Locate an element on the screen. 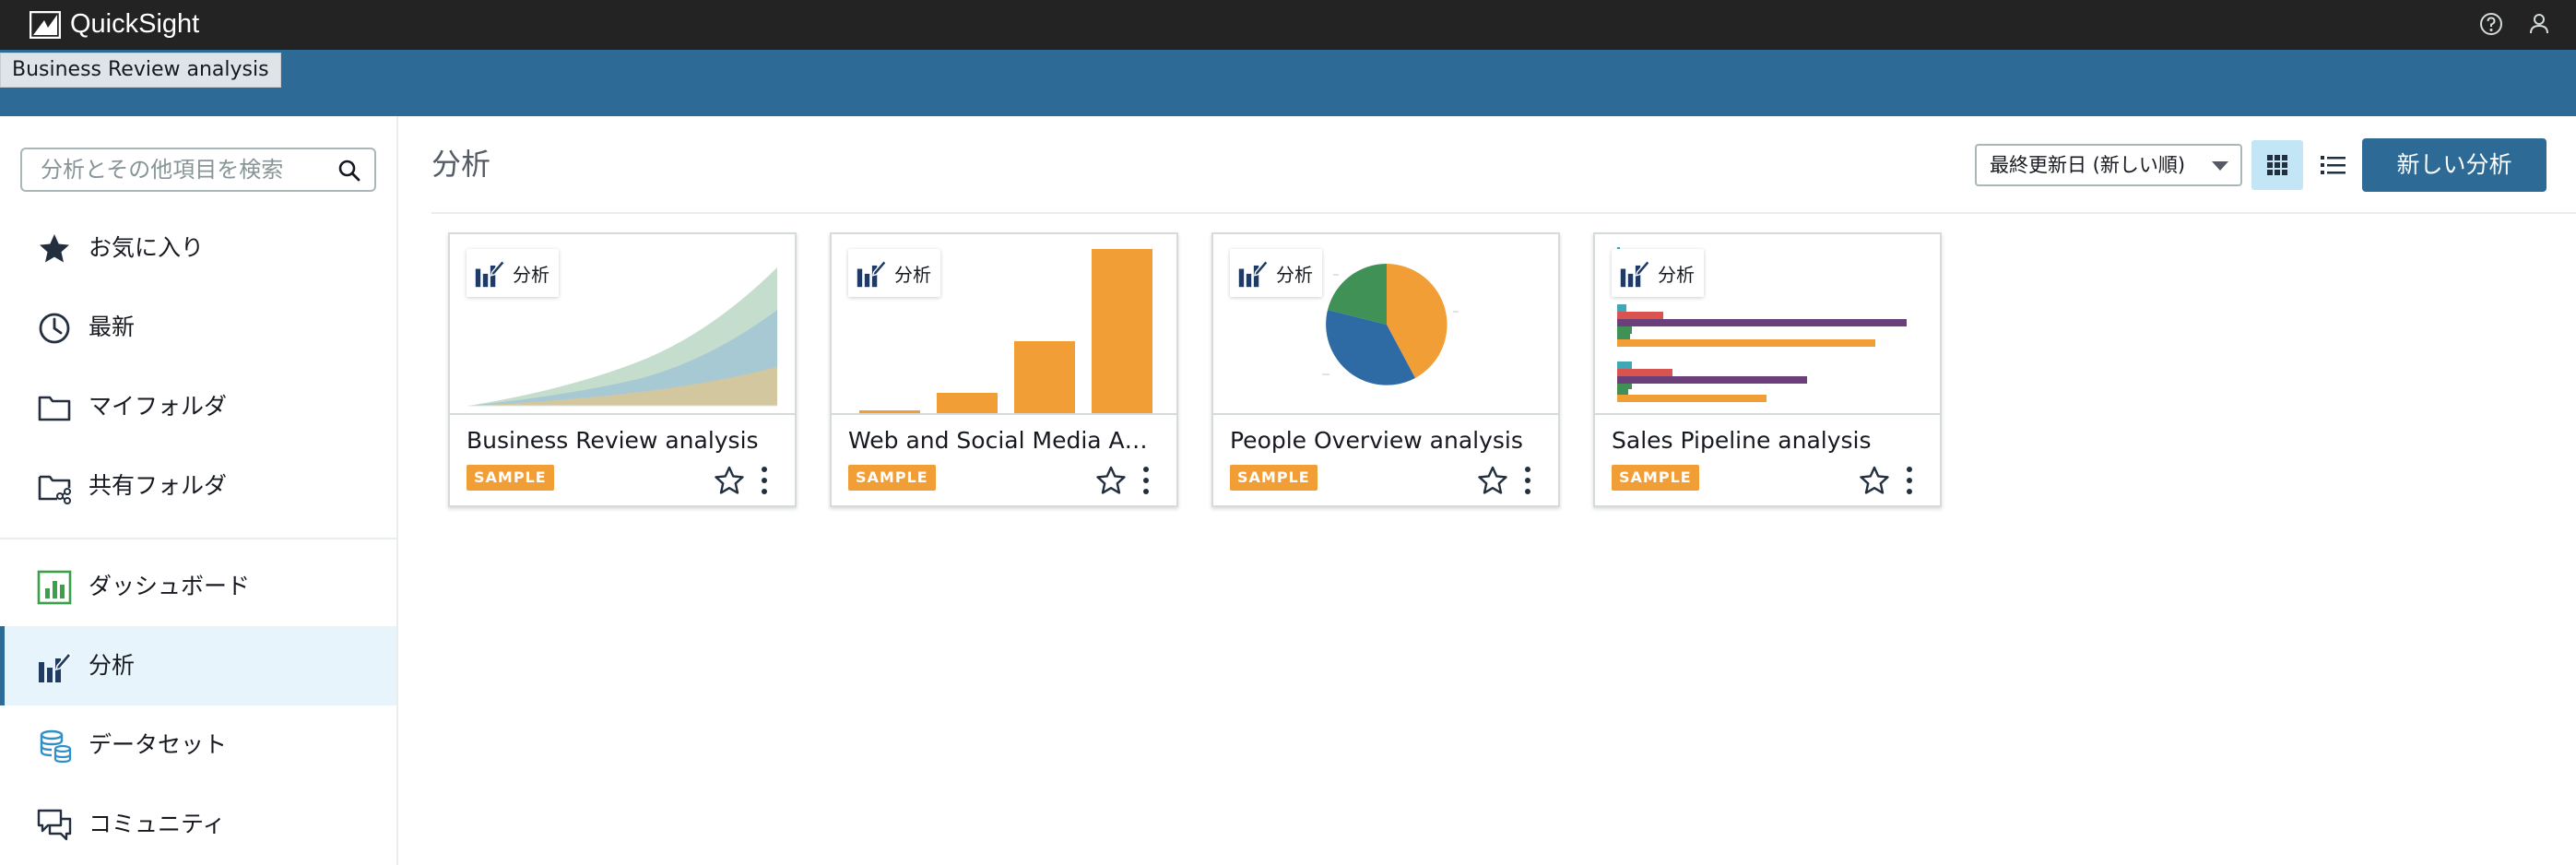 The width and height of the screenshot is (2576, 865). page-title: 分析 is located at coordinates (461, 164).